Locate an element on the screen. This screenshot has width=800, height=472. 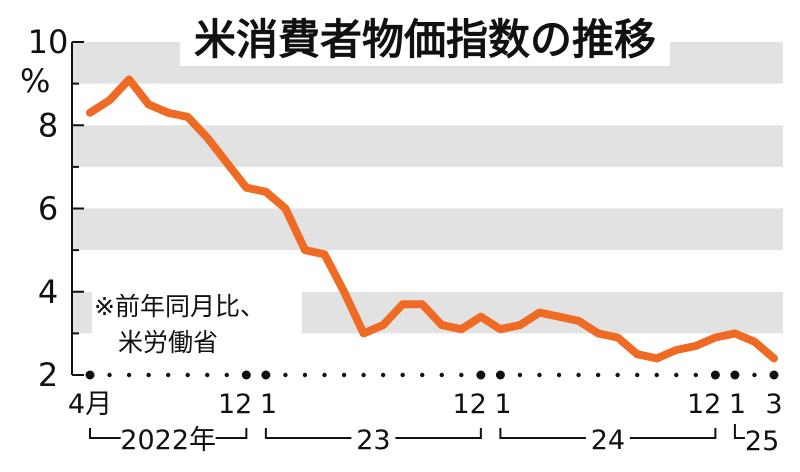
year-brackets: 2022年 23 24 25 is located at coordinates (434, 440).